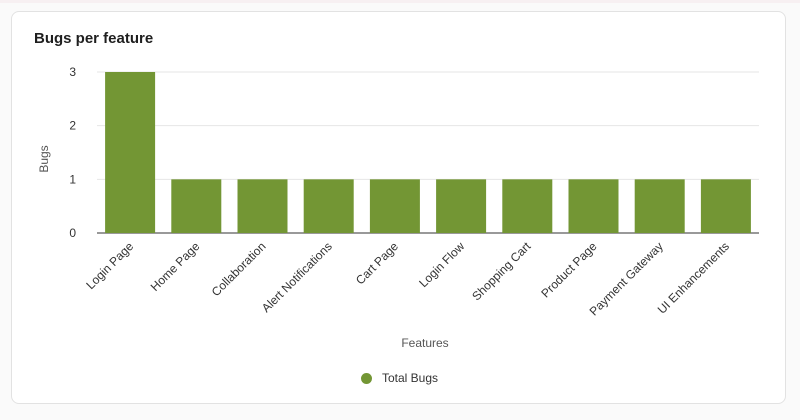  What do you see at coordinates (693, 277) in the screenshot?
I see `x-tick-label: UI Enhancements` at bounding box center [693, 277].